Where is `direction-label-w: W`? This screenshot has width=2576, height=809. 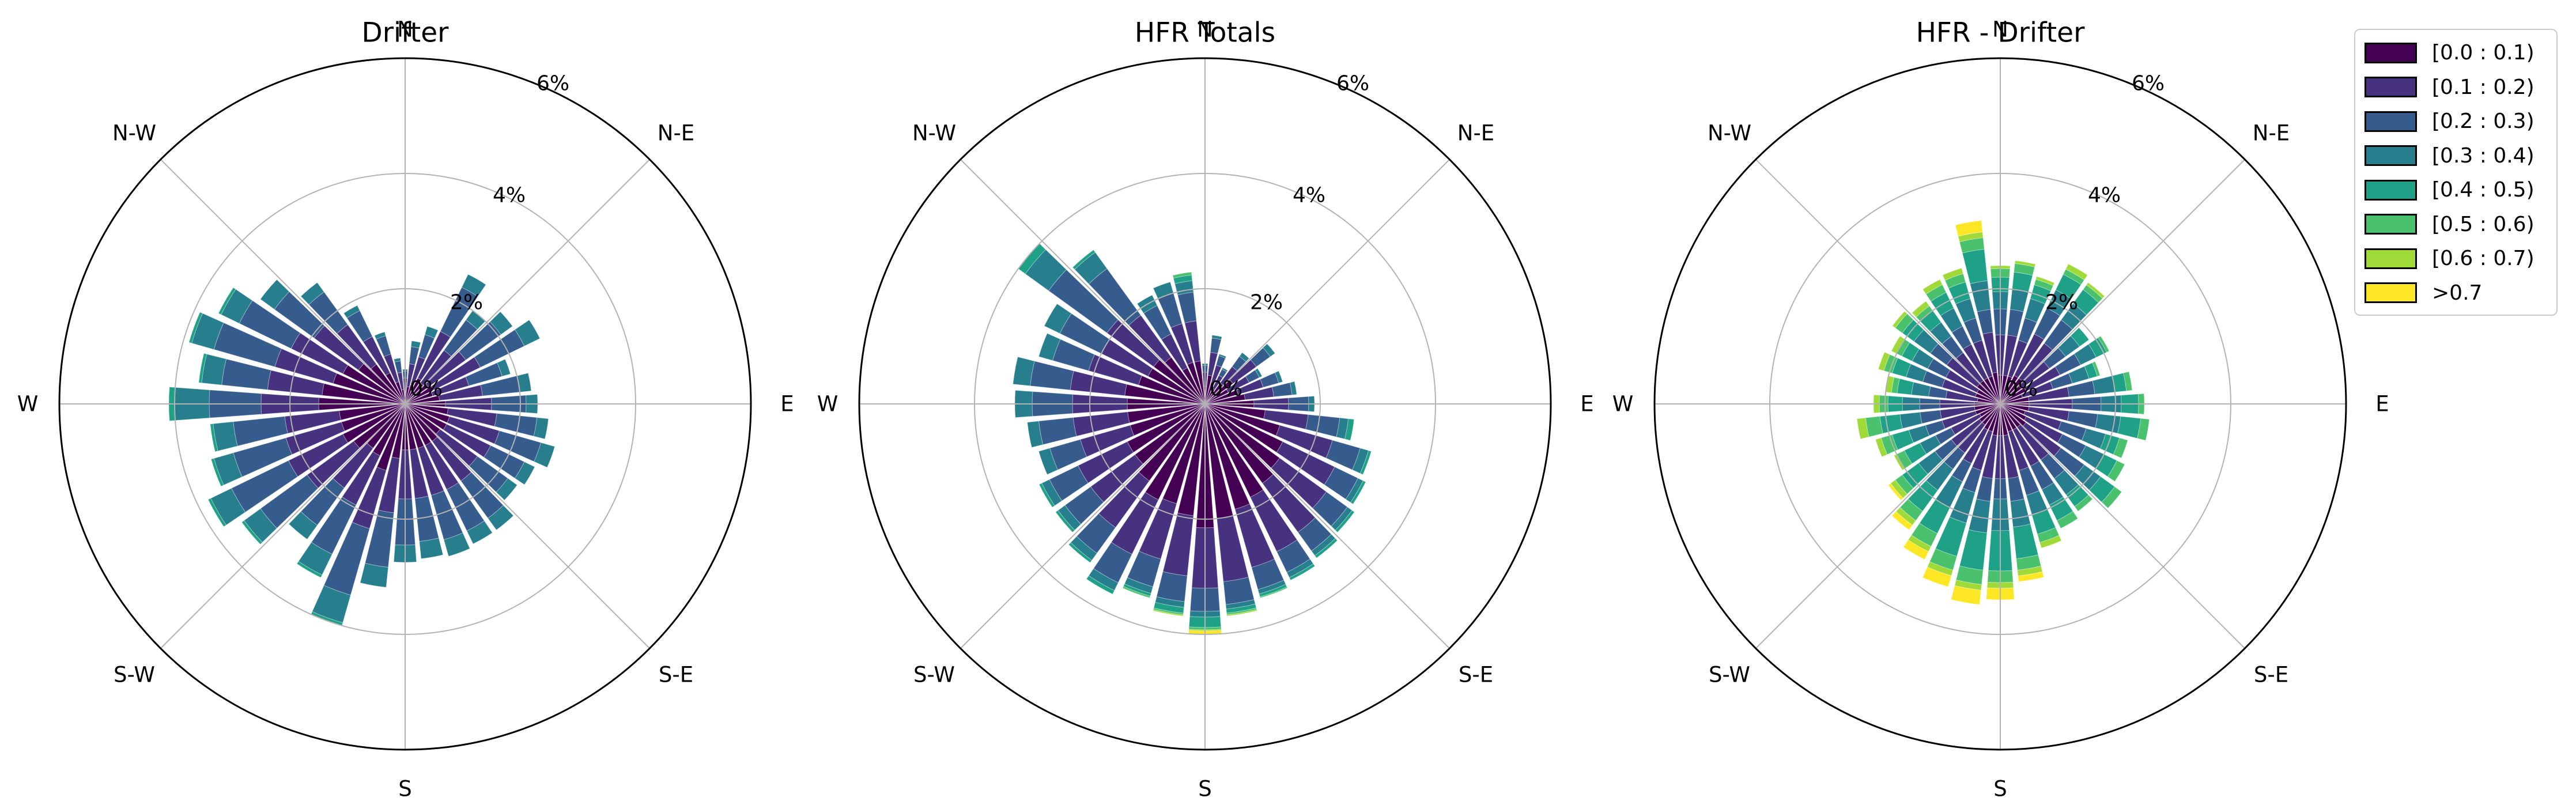 direction-label-w: W is located at coordinates (827, 404).